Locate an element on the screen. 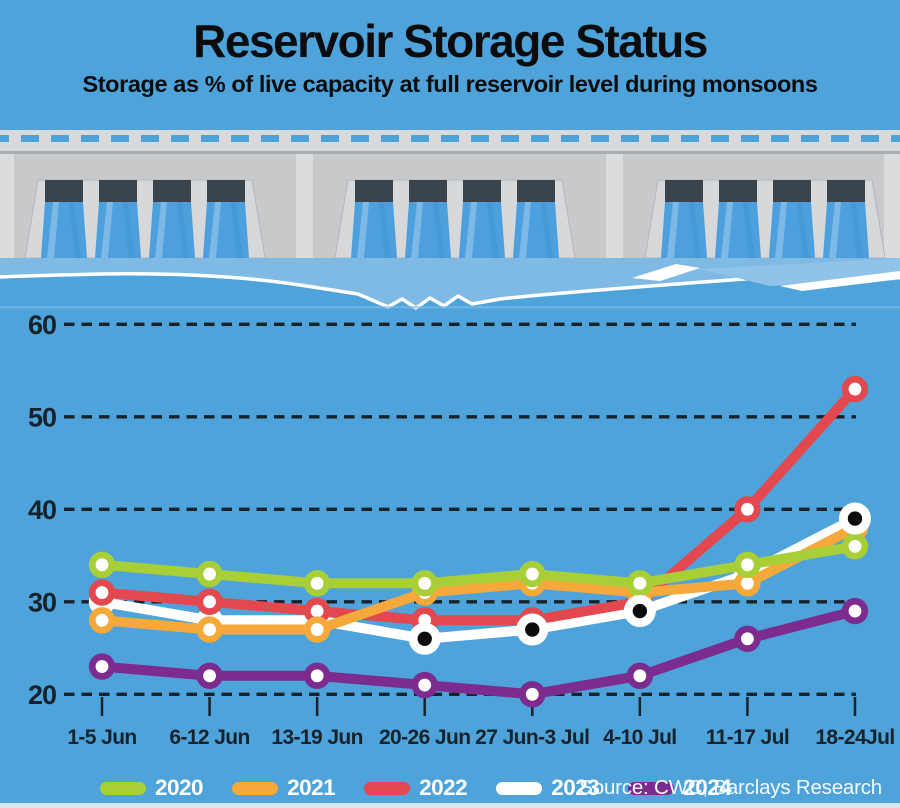 The width and height of the screenshot is (900, 808). y-axis-tick-label: 50 is located at coordinates (42, 417).